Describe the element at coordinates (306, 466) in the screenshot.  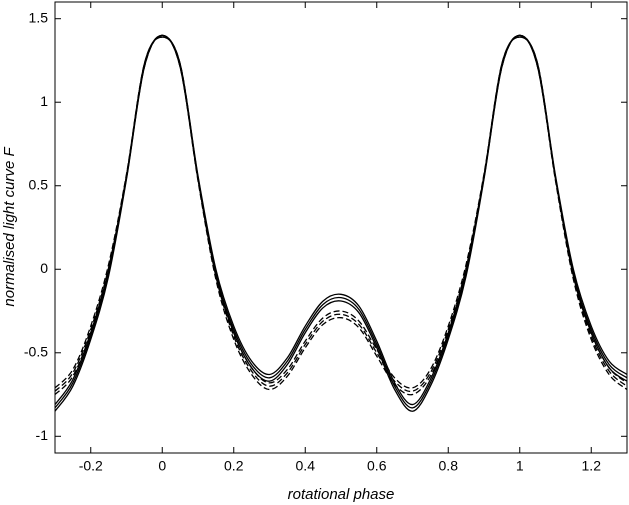
I see `x-tick-label: 0.4` at that location.